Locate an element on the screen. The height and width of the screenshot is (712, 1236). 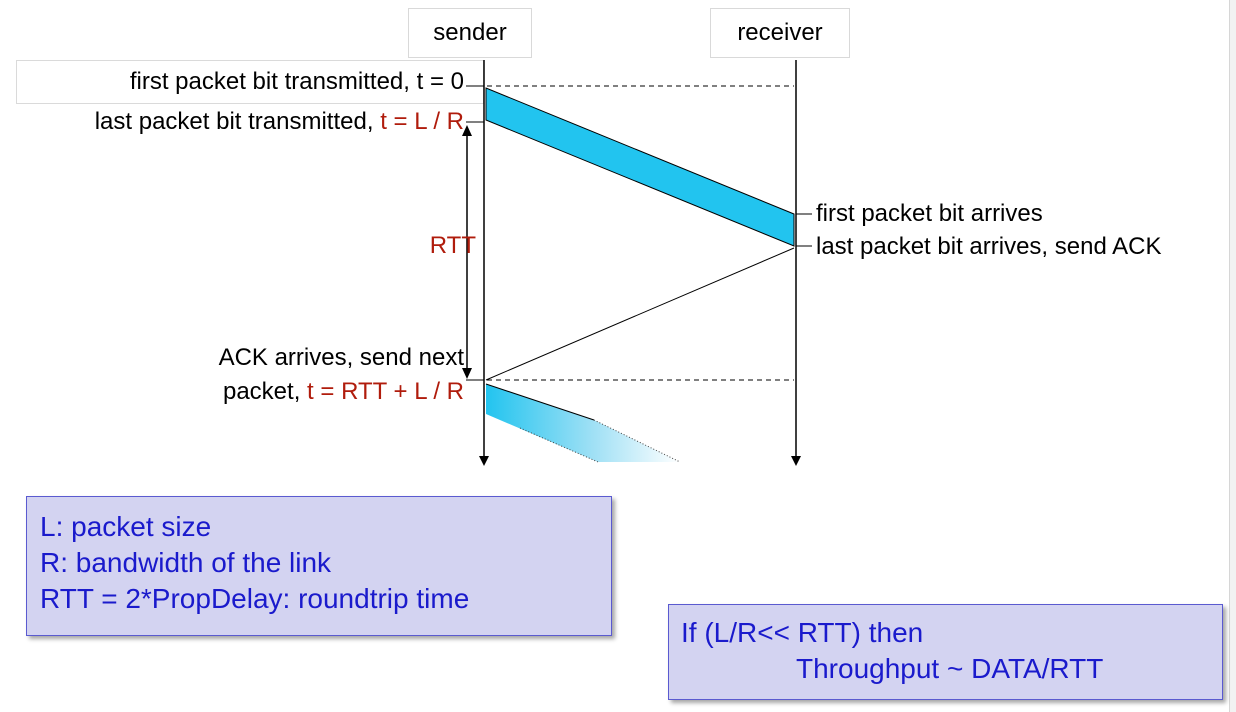
sender-timeline-arrow is located at coordinates (484, 461).